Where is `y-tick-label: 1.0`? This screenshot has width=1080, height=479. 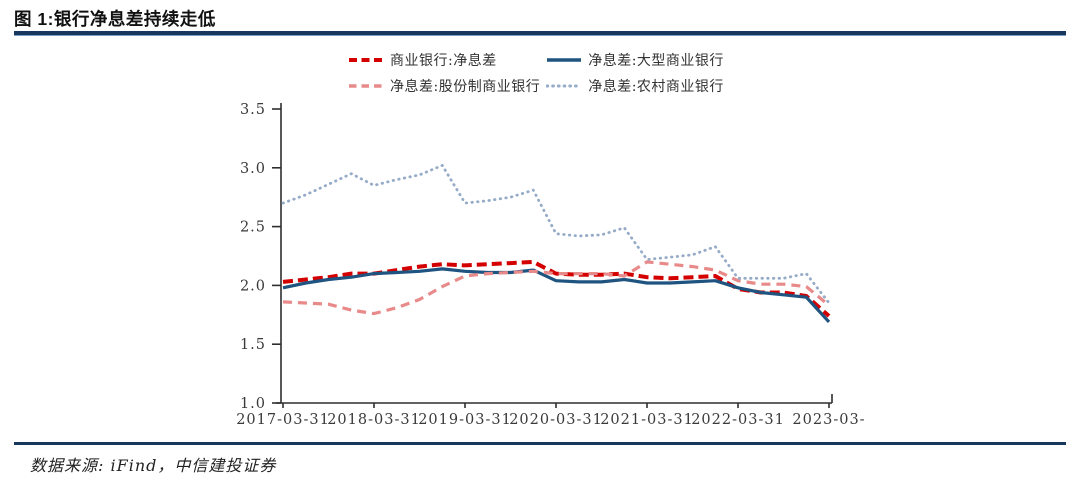 y-tick-label: 1.0 is located at coordinates (253, 404).